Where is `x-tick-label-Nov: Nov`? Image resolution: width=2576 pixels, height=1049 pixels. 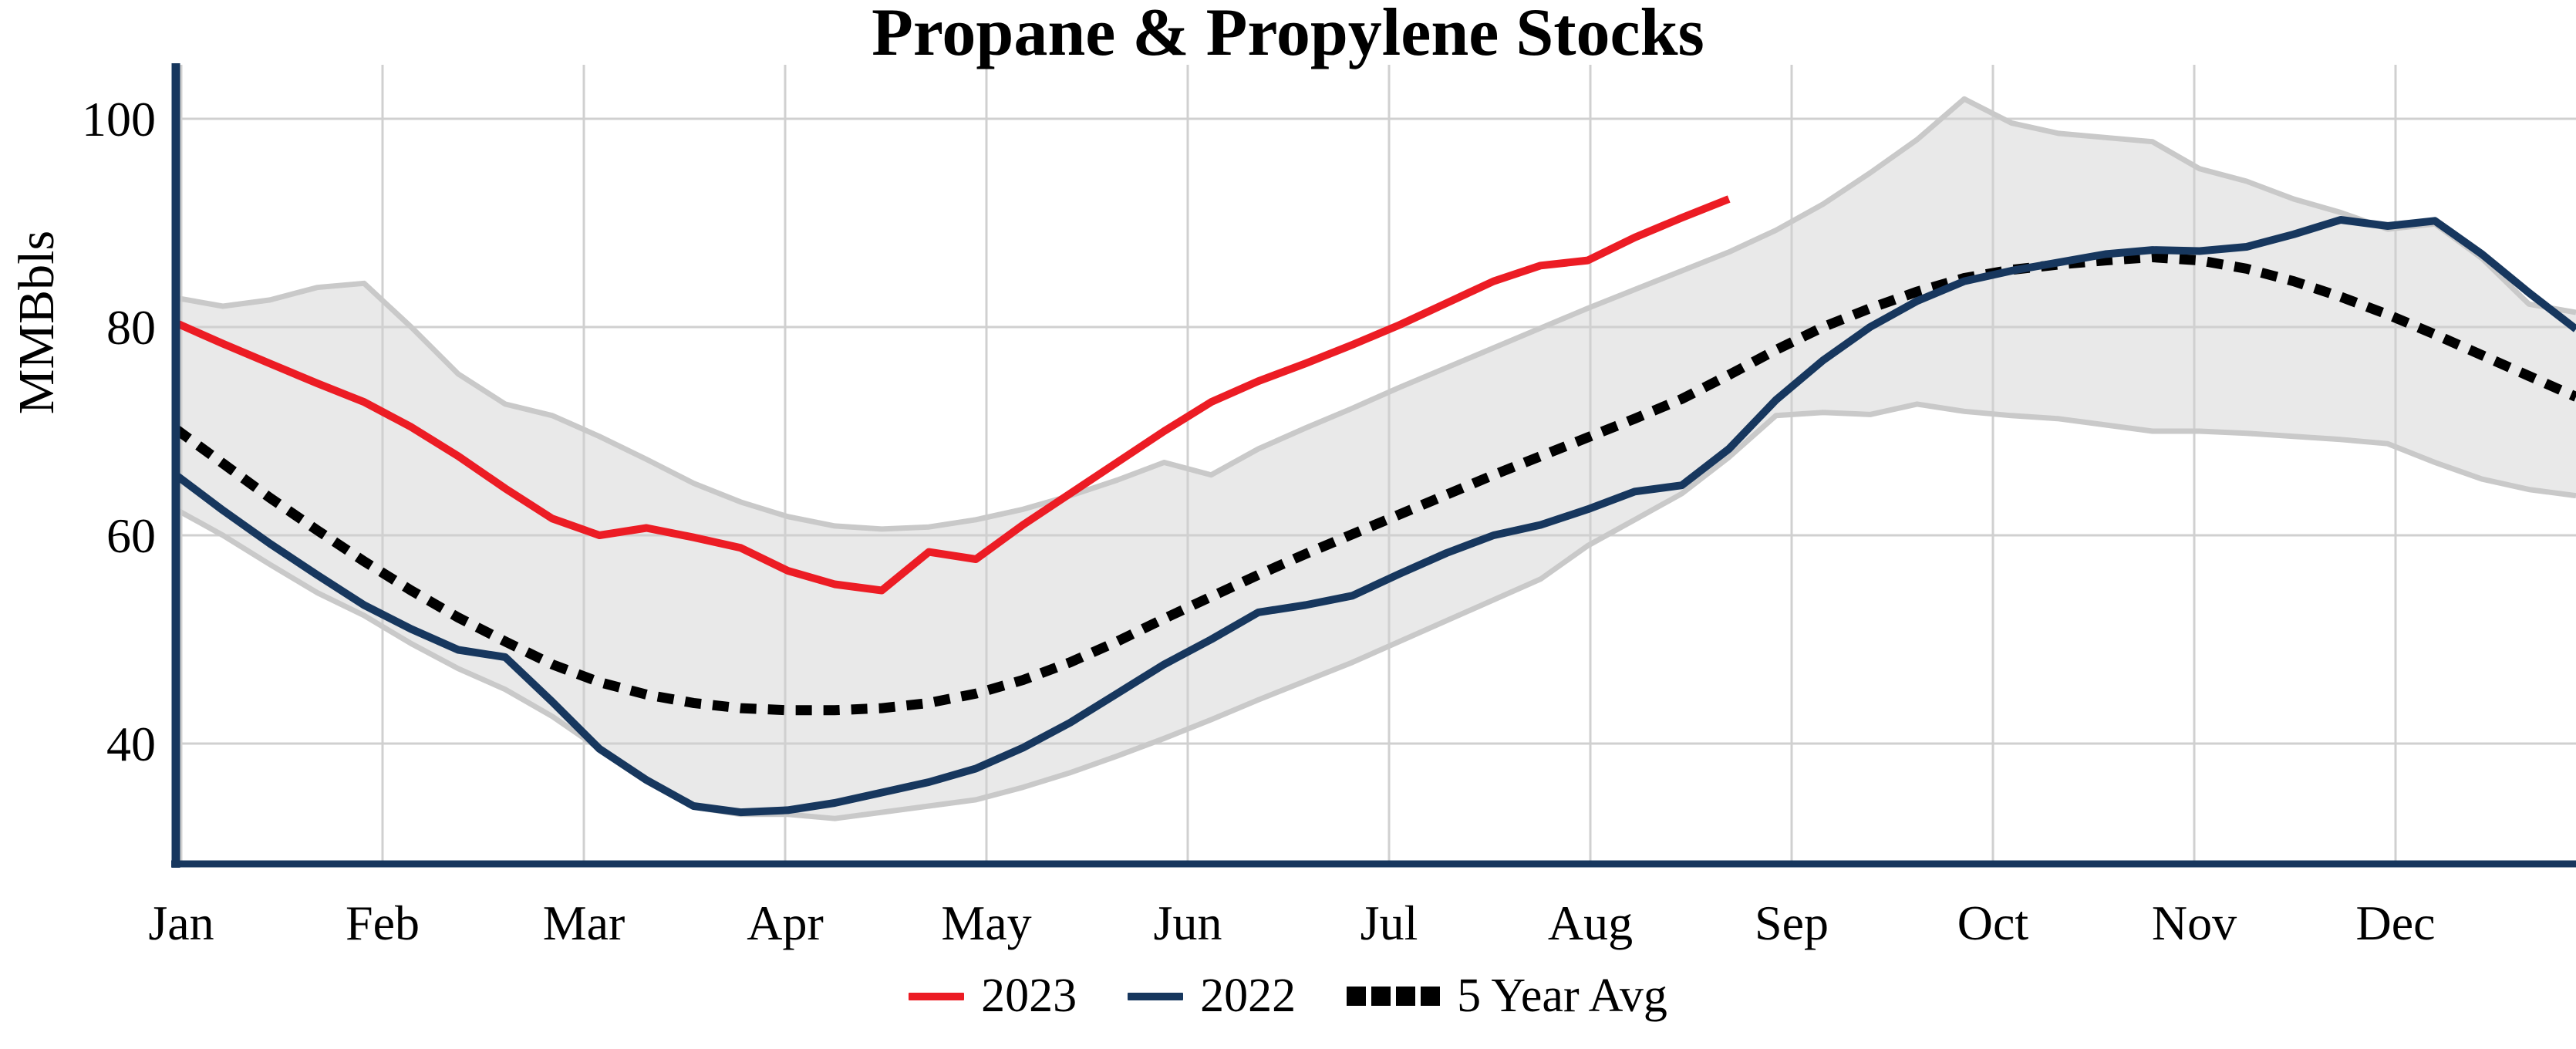
x-tick-label-Nov: Nov is located at coordinates (2194, 923).